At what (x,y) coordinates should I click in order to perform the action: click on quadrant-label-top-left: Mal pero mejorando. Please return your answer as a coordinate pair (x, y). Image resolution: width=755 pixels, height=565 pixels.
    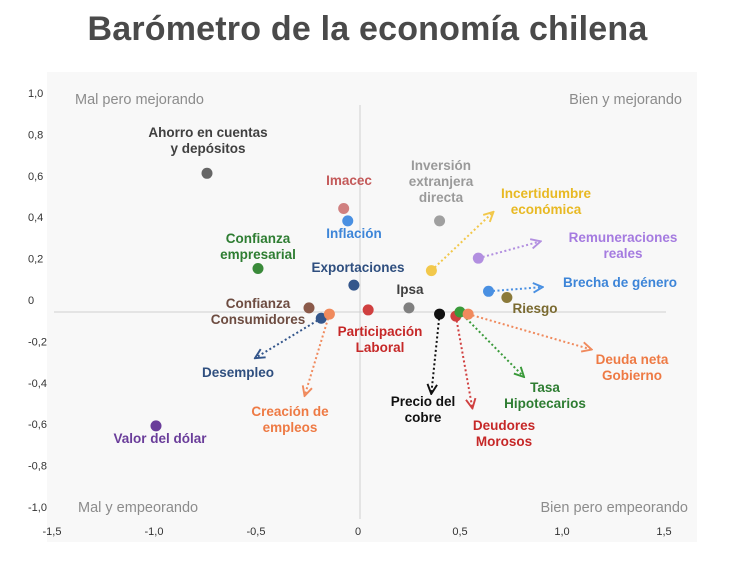
    Looking at the image, I should click on (139, 100).